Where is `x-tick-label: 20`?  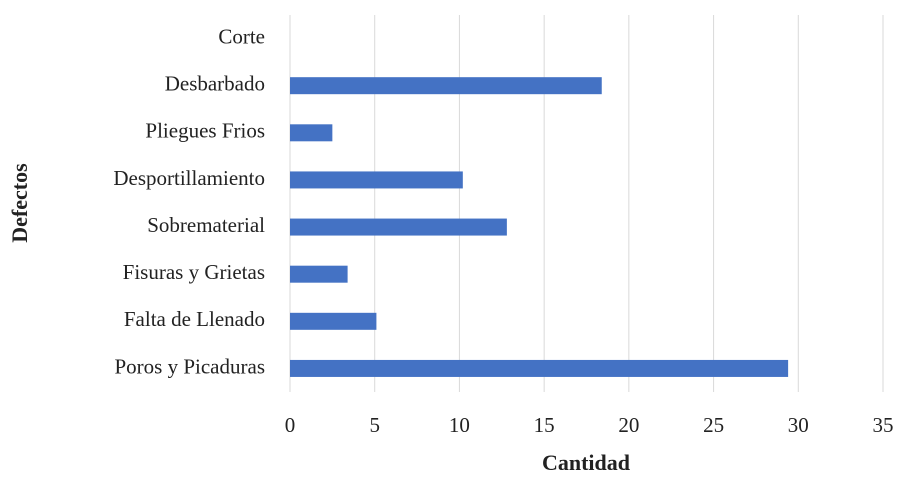 x-tick-label: 20 is located at coordinates (628, 425).